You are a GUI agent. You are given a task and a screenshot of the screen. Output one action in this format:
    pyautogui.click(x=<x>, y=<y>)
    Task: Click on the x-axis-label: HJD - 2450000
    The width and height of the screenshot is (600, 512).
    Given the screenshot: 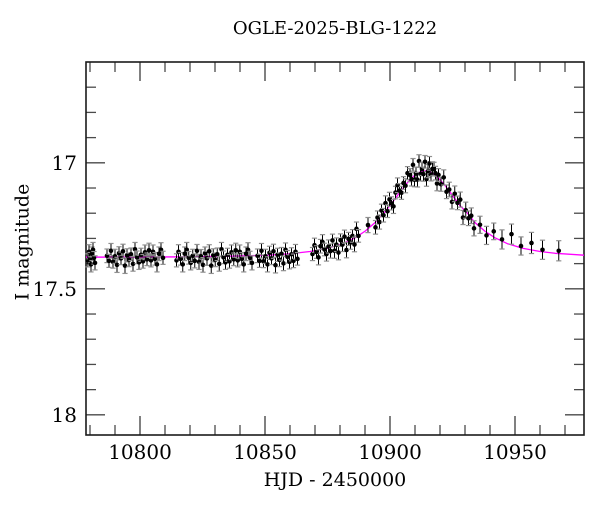 What is the action you would take?
    pyautogui.click(x=335, y=480)
    